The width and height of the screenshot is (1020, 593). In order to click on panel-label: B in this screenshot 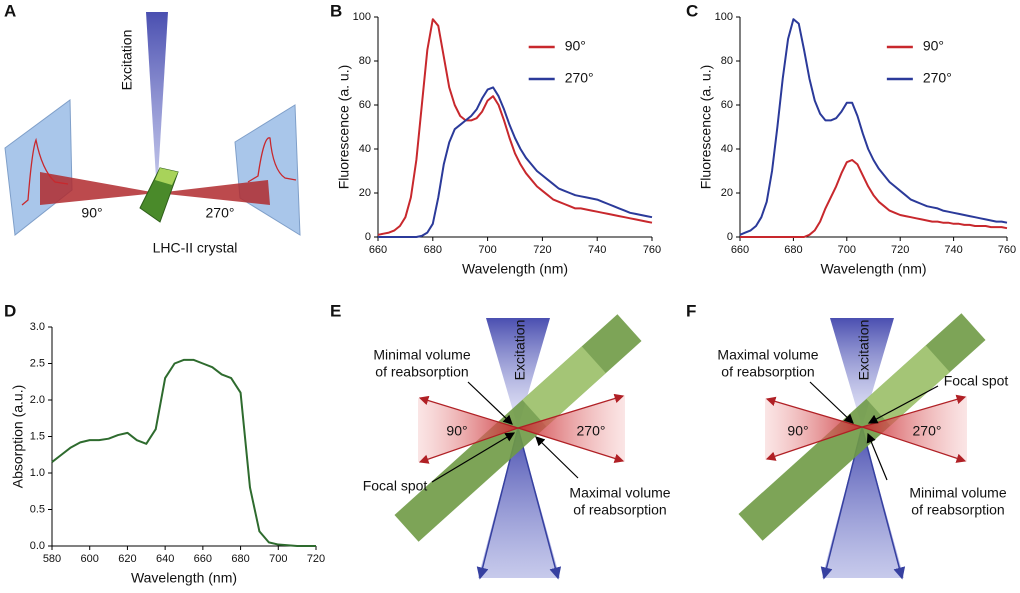, I will do `click(336, 10)`.